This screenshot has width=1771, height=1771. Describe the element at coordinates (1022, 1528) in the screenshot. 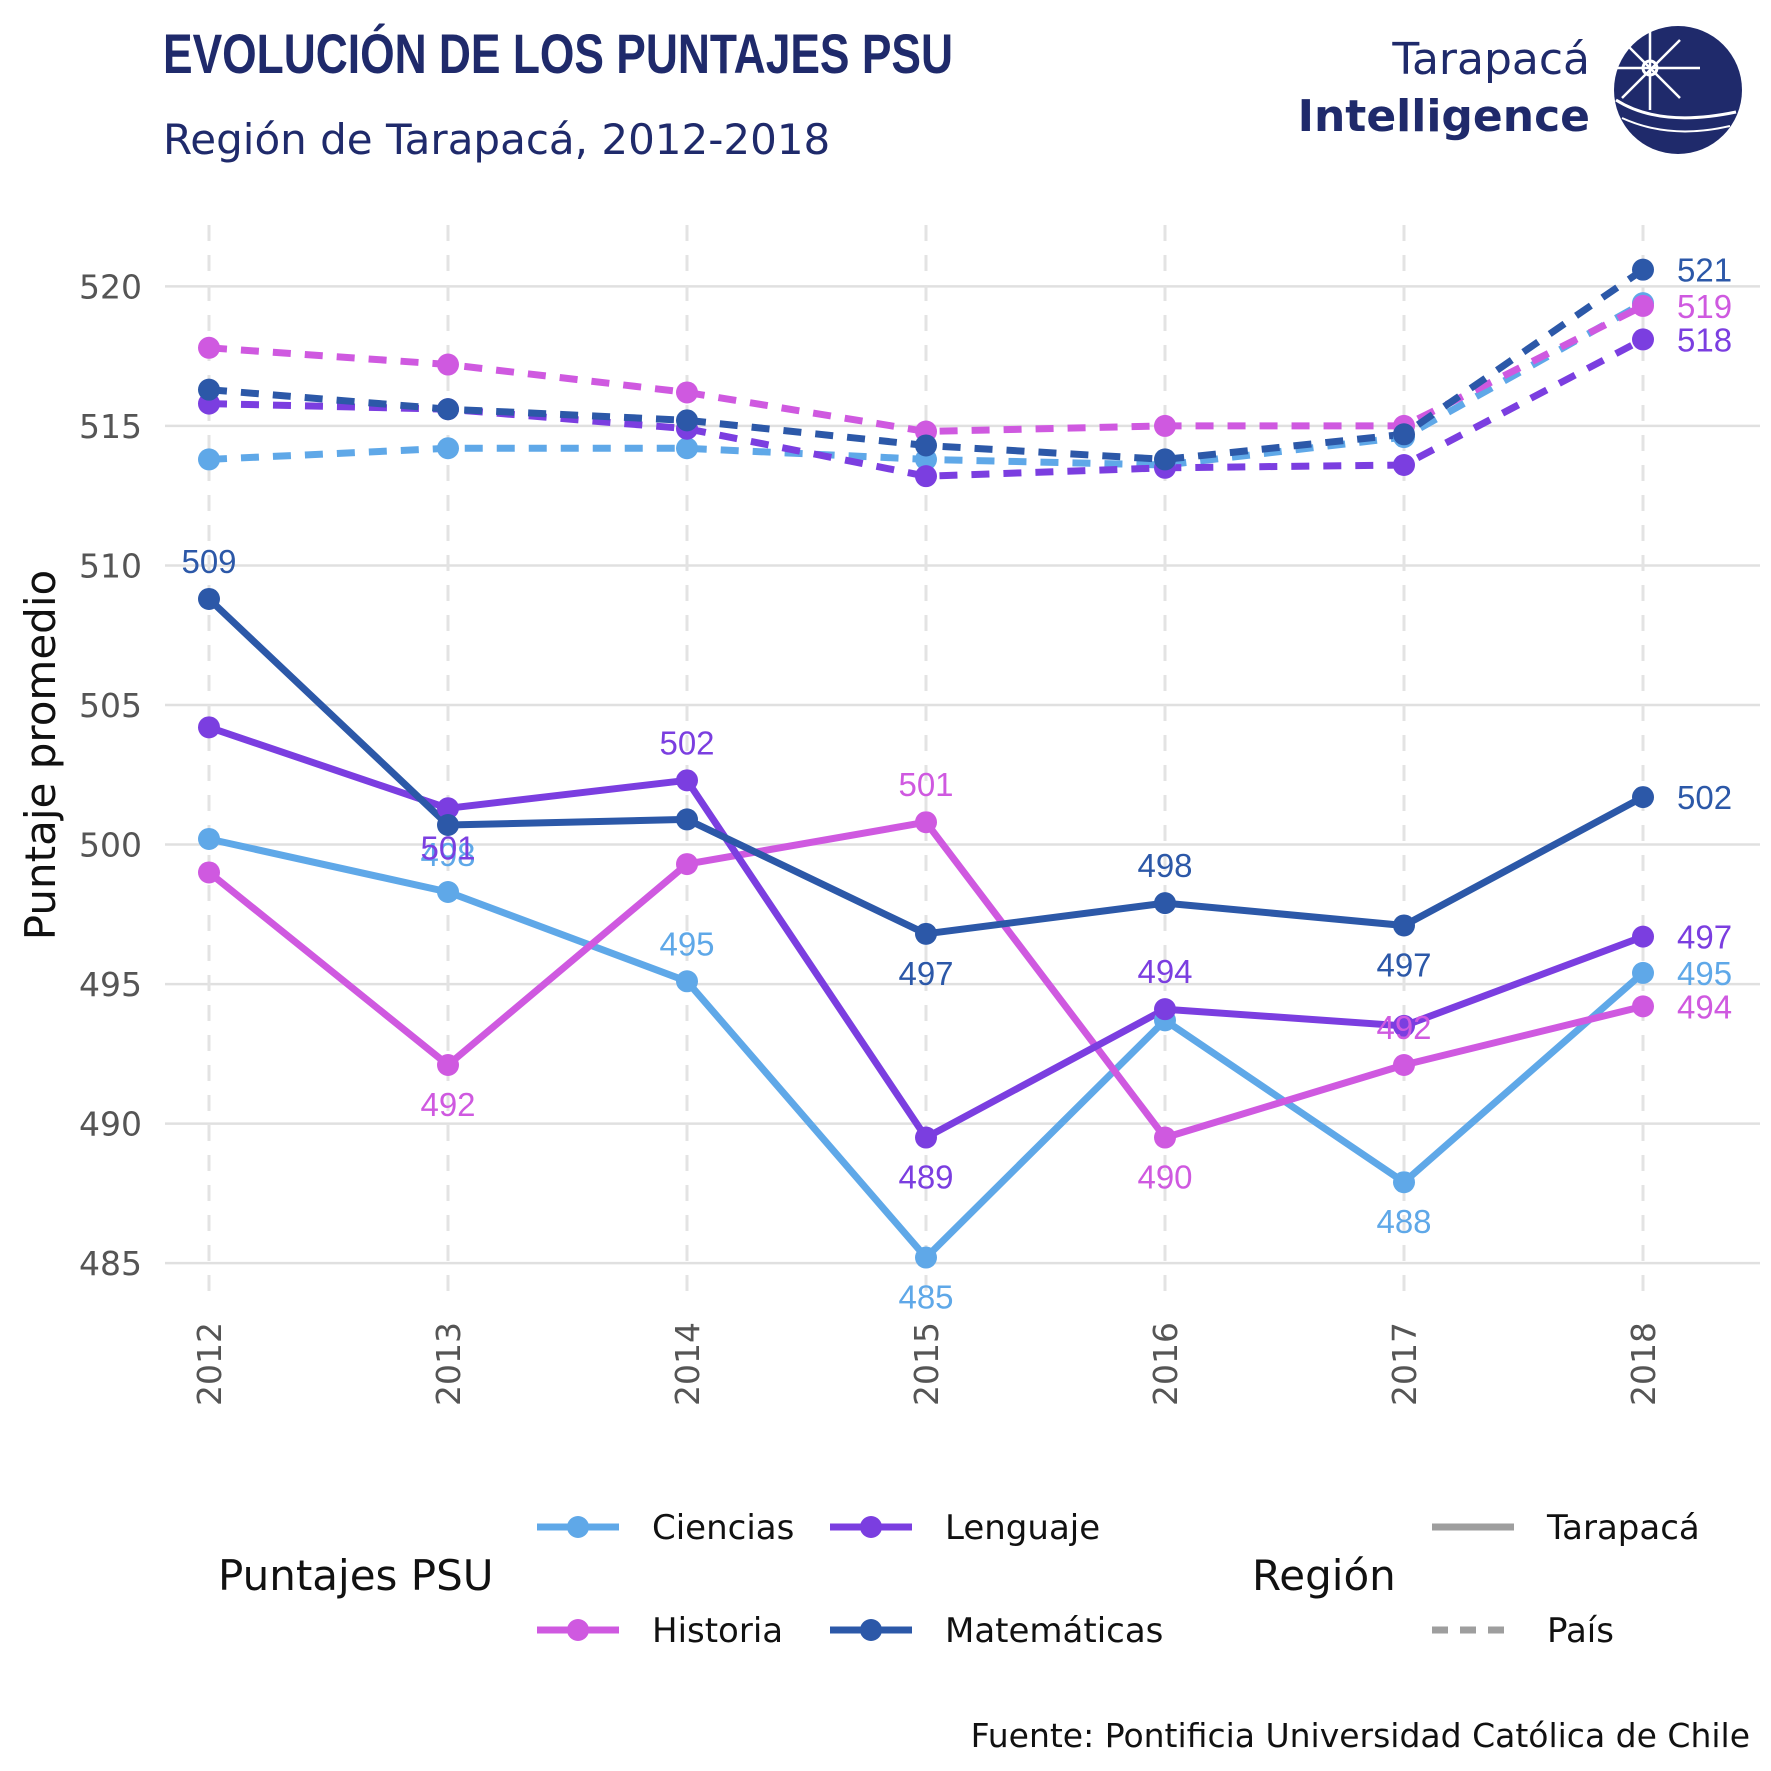

I see `legend-item-label: Lenguaje` at that location.